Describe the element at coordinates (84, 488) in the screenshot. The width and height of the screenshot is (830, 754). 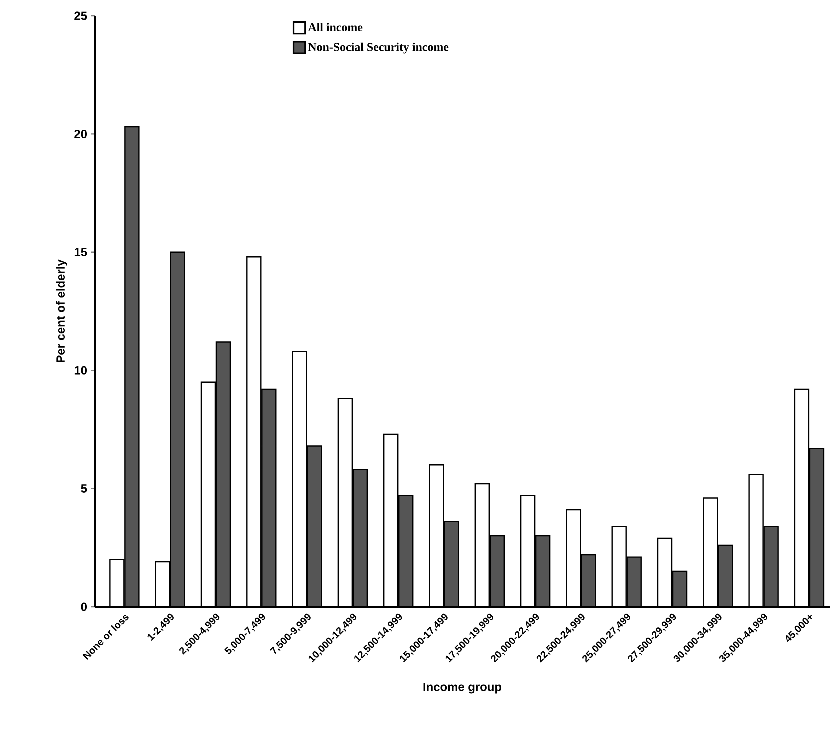
I see `y-tick-label: 5` at that location.